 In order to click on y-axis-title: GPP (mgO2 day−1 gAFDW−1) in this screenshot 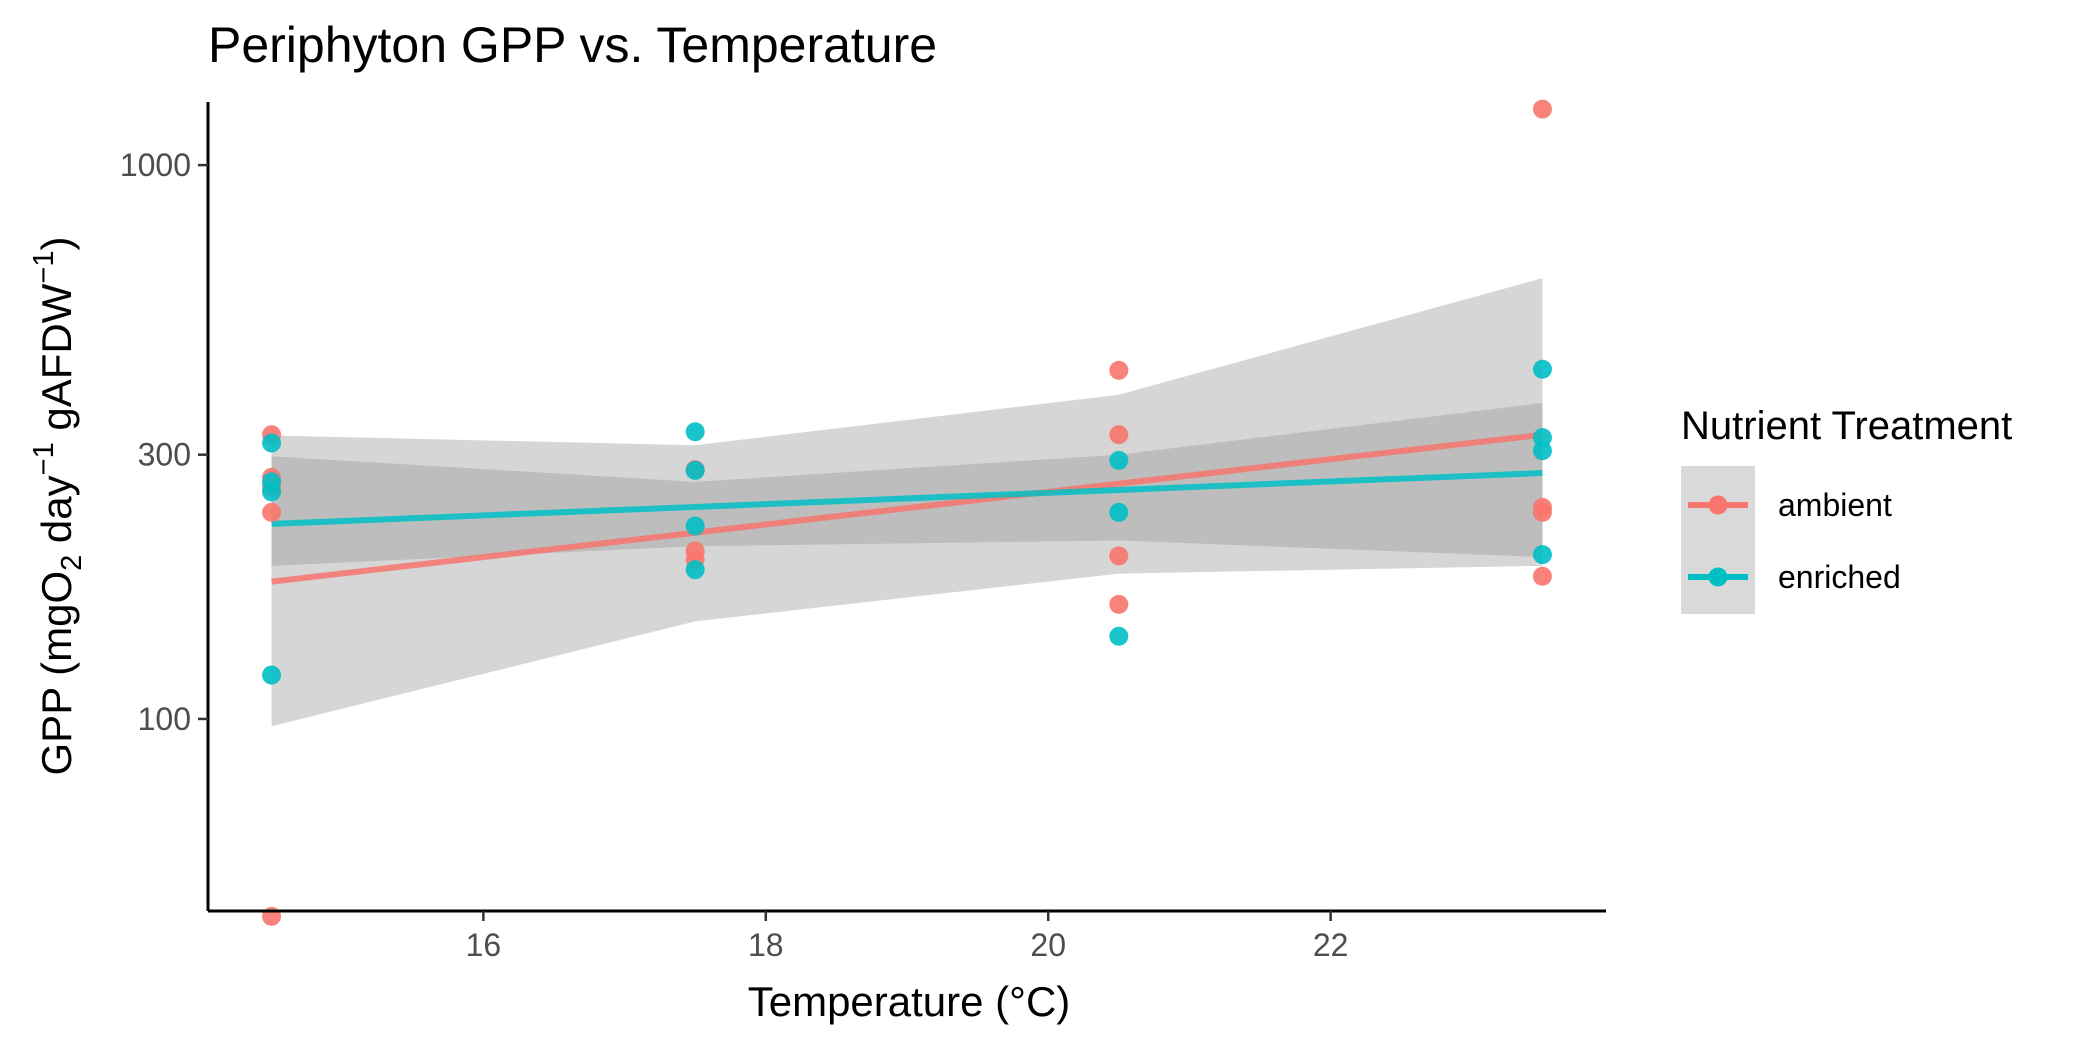, I will do `click(58, 506)`.